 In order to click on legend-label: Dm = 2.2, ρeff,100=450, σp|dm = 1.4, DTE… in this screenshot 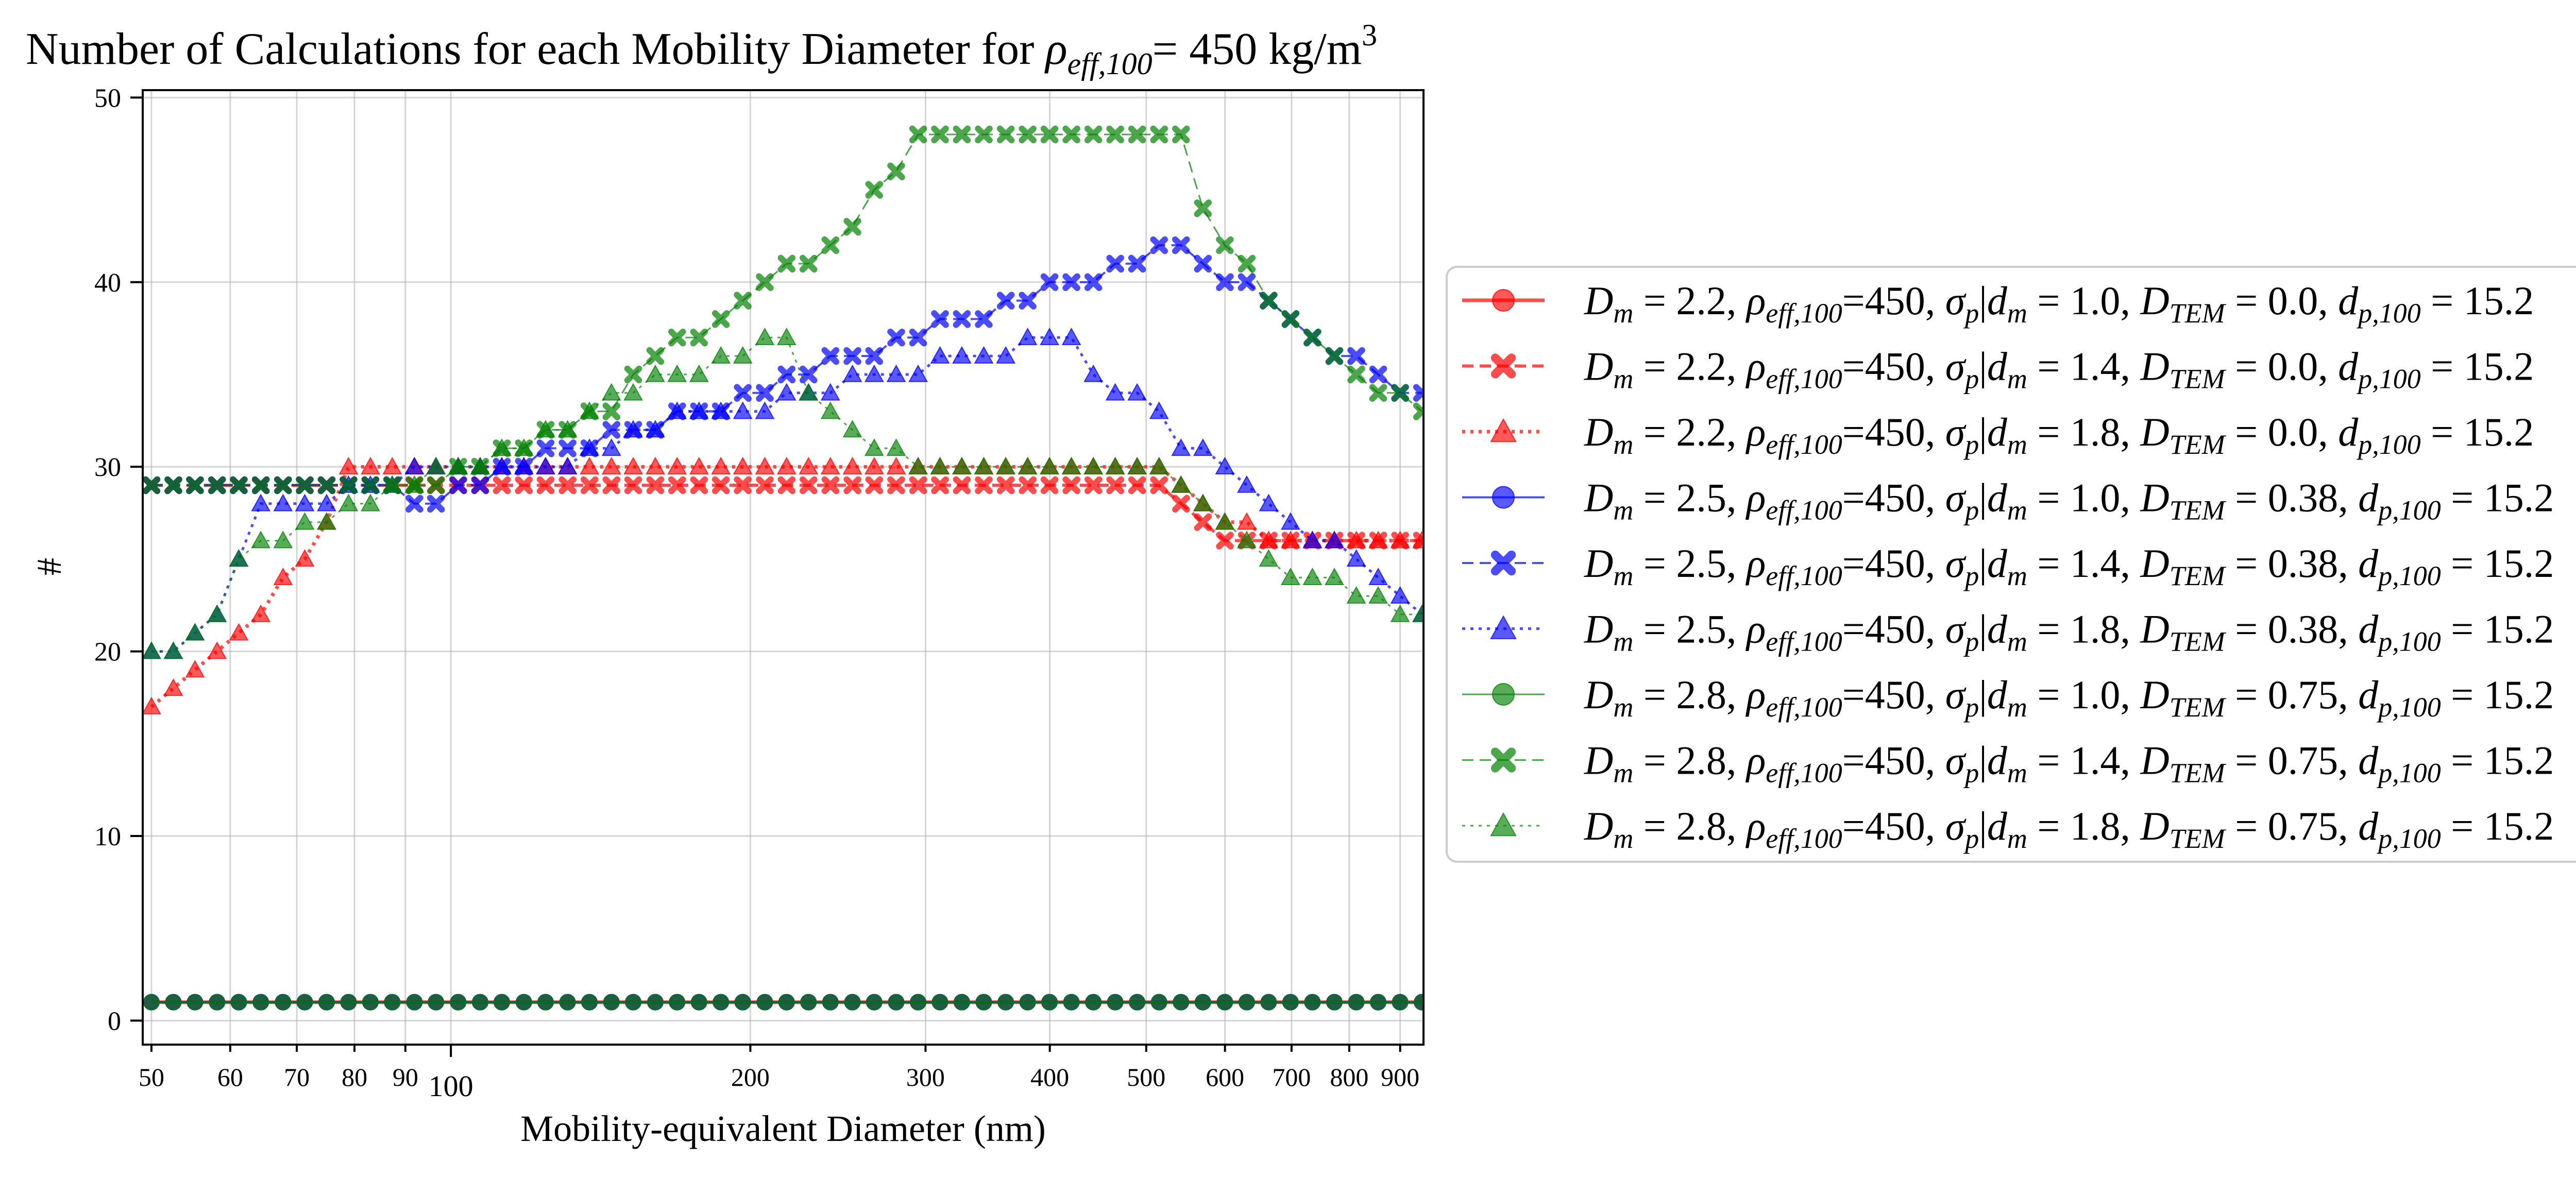, I will do `click(2059, 369)`.